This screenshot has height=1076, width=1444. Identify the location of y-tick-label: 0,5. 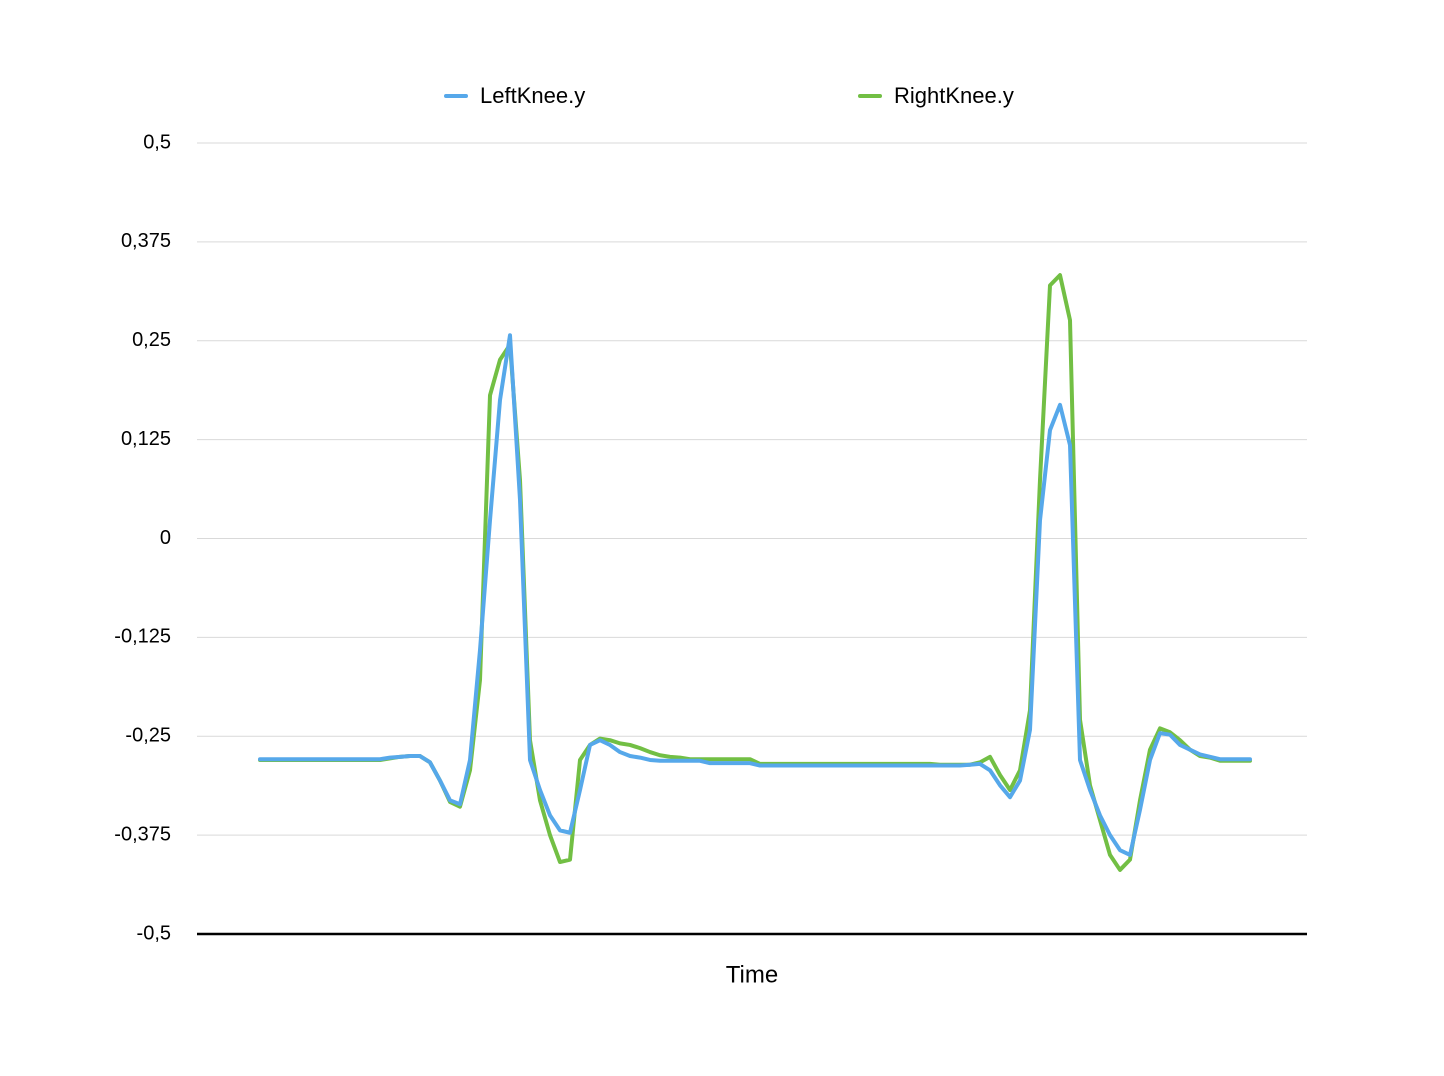
(157, 142).